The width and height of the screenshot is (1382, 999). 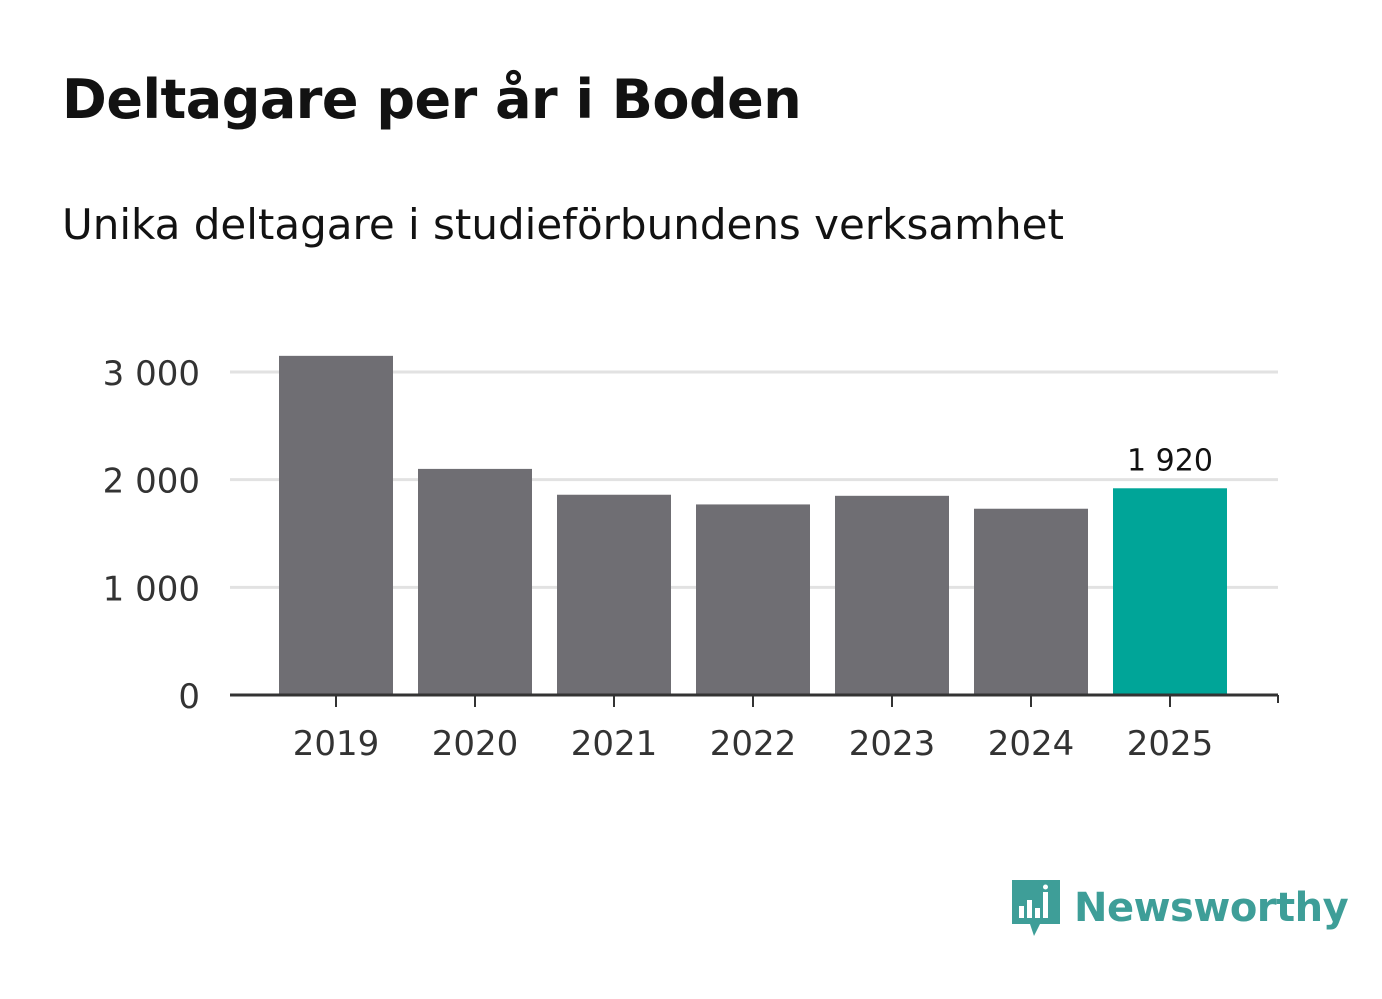 What do you see at coordinates (475, 744) in the screenshot?
I see `x-tick-label: 2020` at bounding box center [475, 744].